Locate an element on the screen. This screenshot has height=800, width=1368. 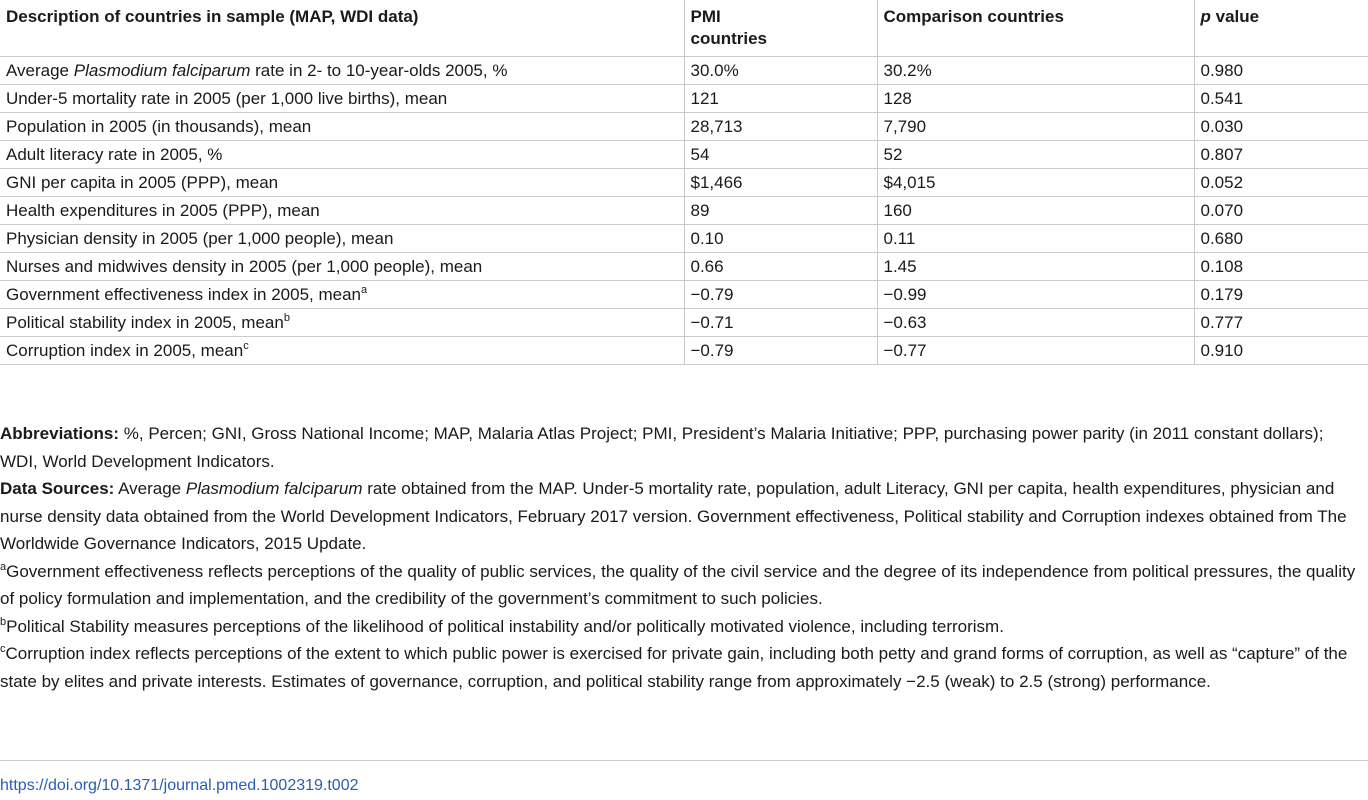
table-row: Adult literacy rate in 2005, % 54 52 0.807 is located at coordinates (684, 154).